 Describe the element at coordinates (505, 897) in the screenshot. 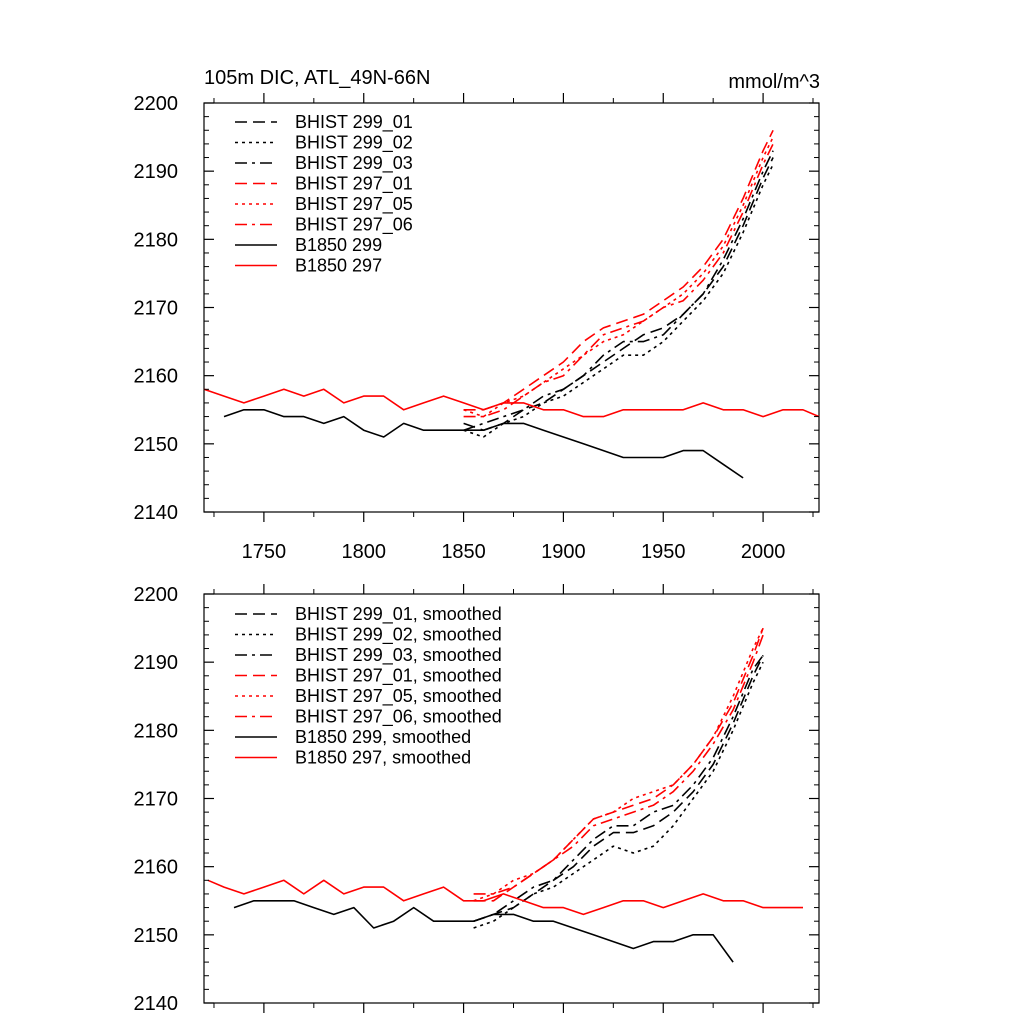

I see `series-line-b1850-297-smoothed` at that location.